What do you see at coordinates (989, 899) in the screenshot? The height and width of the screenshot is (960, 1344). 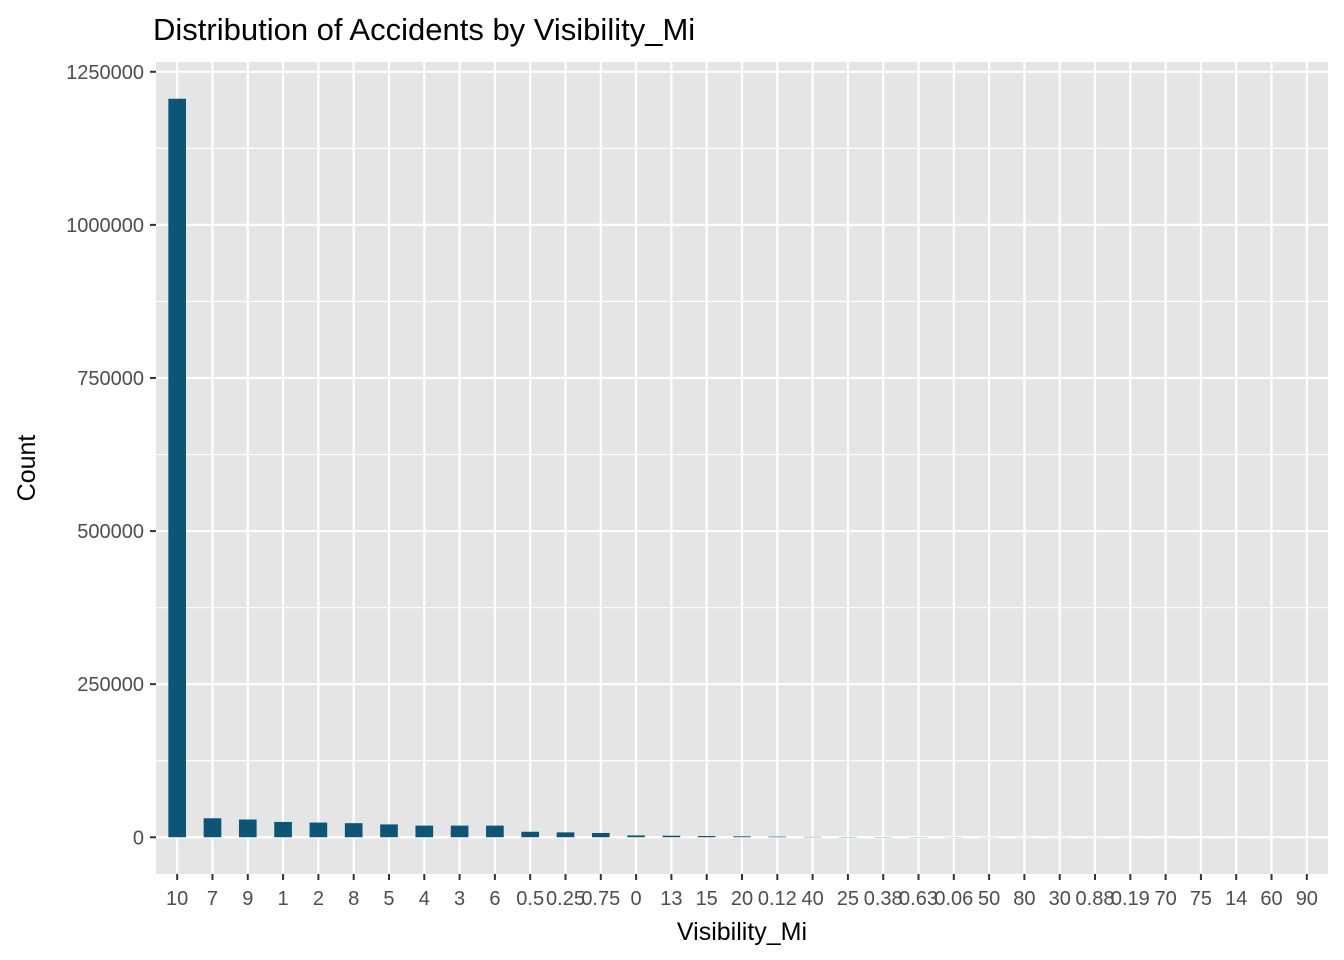 I see `x-tick-label: 50` at bounding box center [989, 899].